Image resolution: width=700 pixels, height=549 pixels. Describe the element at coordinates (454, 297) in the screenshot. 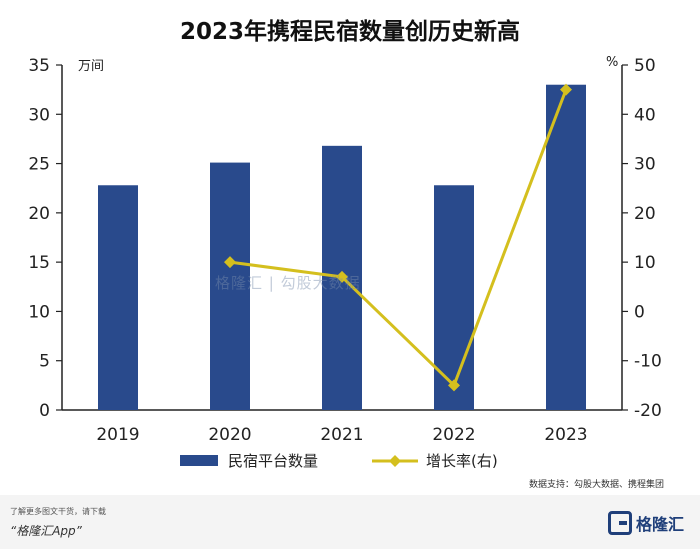

I see `bar-2022` at that location.